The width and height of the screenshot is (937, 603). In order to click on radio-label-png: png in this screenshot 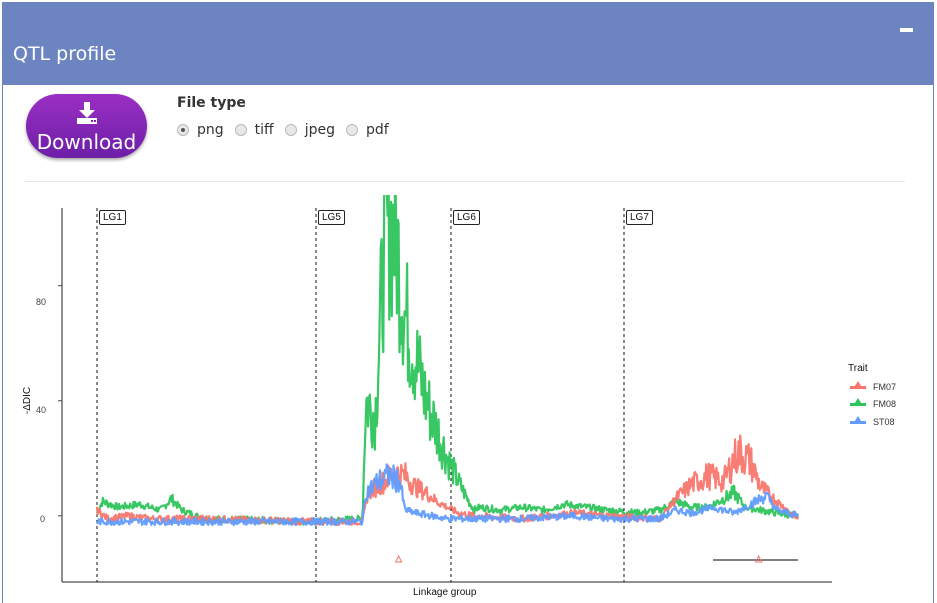, I will do `click(210, 130)`.